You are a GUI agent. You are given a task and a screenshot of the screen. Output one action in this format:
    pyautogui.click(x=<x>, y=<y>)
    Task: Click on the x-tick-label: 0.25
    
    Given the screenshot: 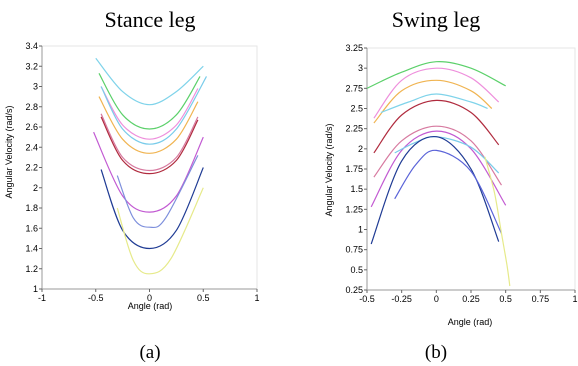 What is the action you would take?
    pyautogui.click(x=471, y=299)
    